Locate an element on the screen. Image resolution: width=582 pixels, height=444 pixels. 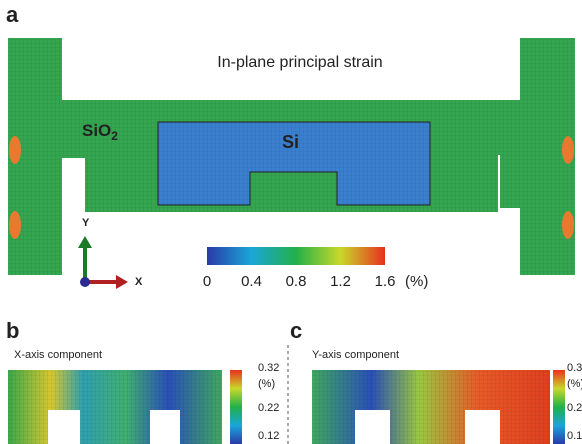
panel-title: X-axis component is located at coordinates (58, 355).